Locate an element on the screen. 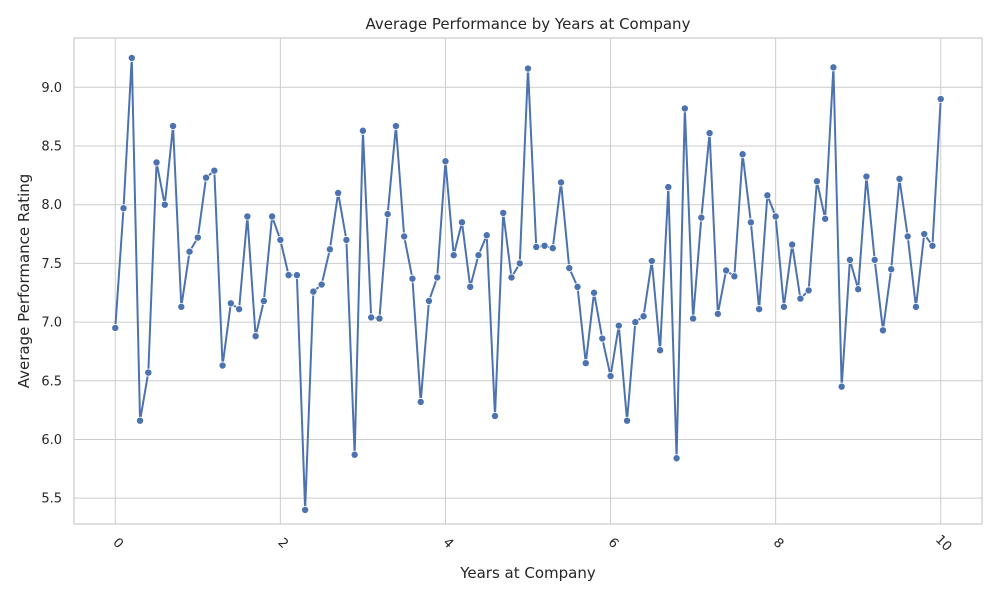 The height and width of the screenshot is (600, 1000). x-tick-label: 2 is located at coordinates (283, 543).